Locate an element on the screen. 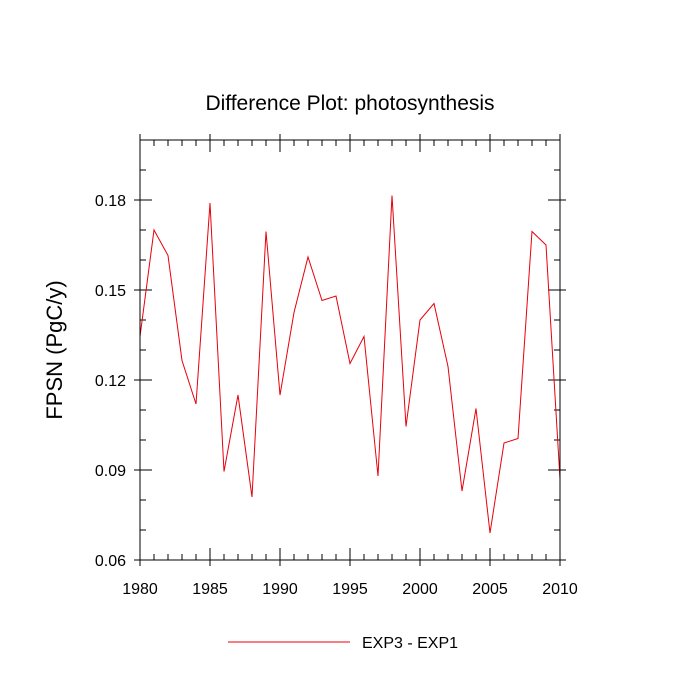 The width and height of the screenshot is (700, 700). y-axis-label: FPSN (PgC/y) is located at coordinates (54, 349).